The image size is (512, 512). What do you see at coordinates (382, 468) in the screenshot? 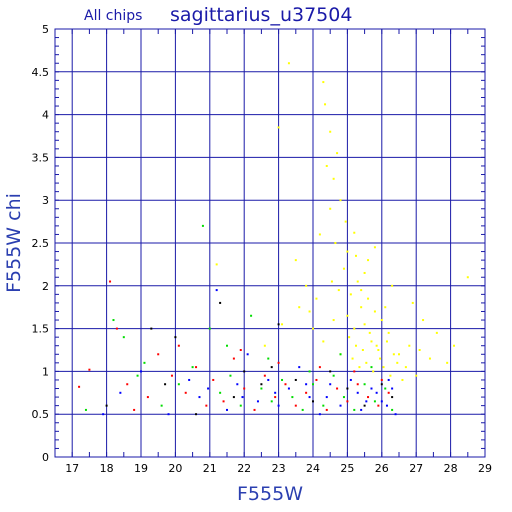
I see `x-tick-label: 26` at bounding box center [382, 468].